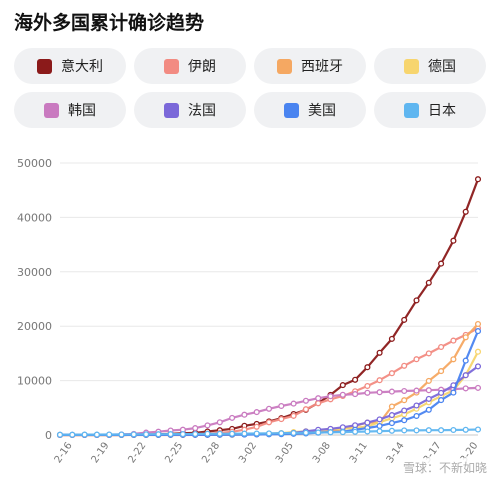  Describe the element at coordinates (137, 452) in the screenshot. I see `x-tick-label: 2-22` at that location.